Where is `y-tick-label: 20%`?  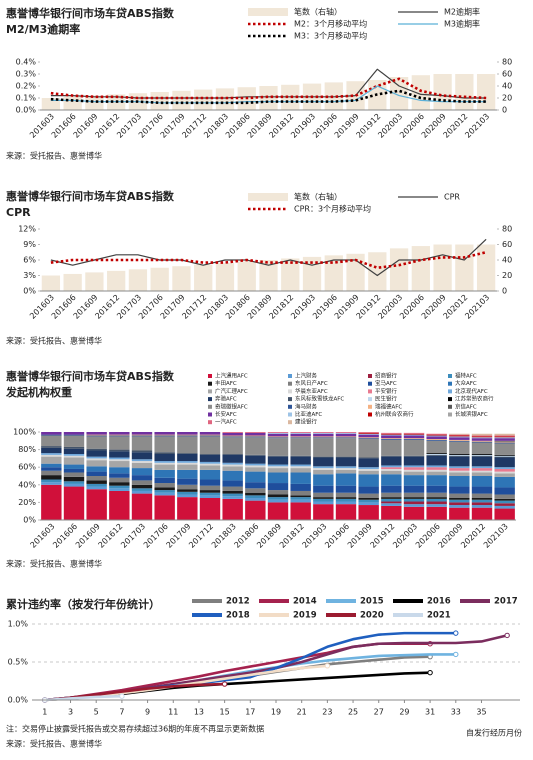 y-tick-label: 20% is located at coordinates (27, 502).